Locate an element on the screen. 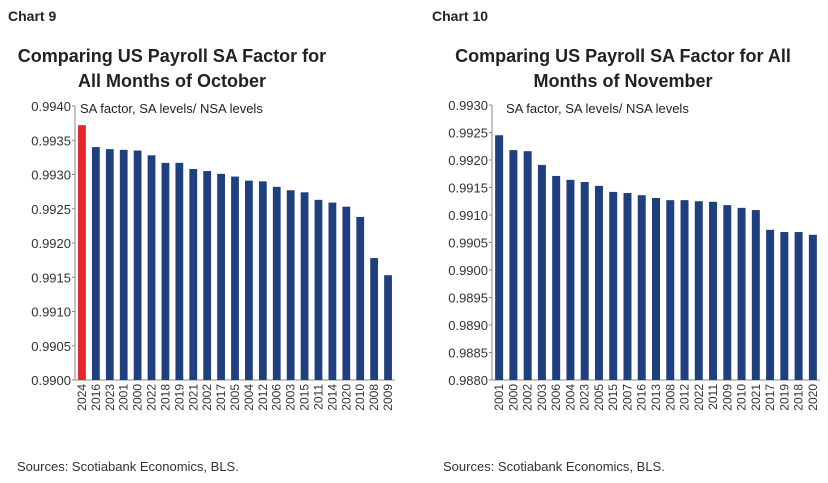 This screenshot has height=483, width=828. chart-title: All Months of October is located at coordinates (172, 81).